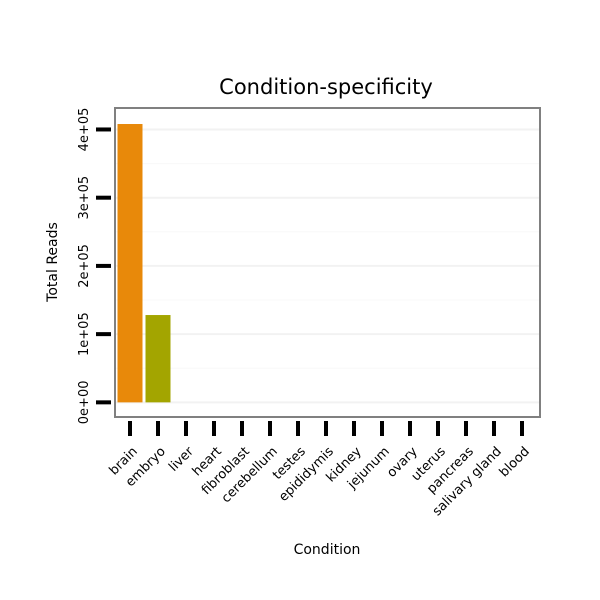 This screenshot has height=600, width=600. What do you see at coordinates (84, 130) in the screenshot?
I see `y-tick-label: 4e+05` at bounding box center [84, 130].